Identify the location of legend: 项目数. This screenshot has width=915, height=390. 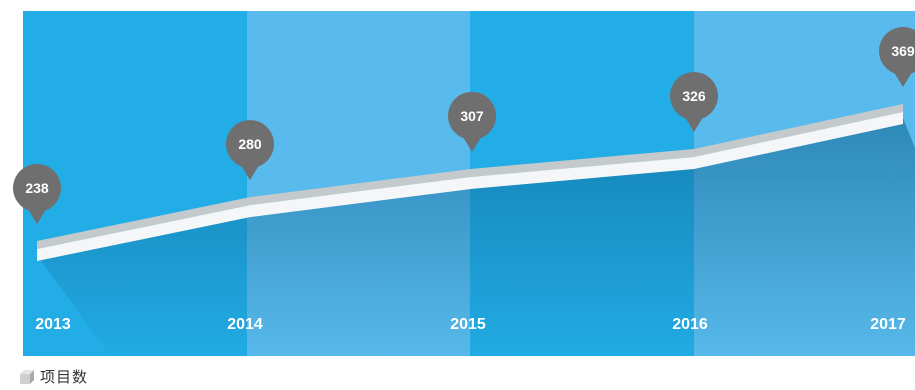
(54, 376).